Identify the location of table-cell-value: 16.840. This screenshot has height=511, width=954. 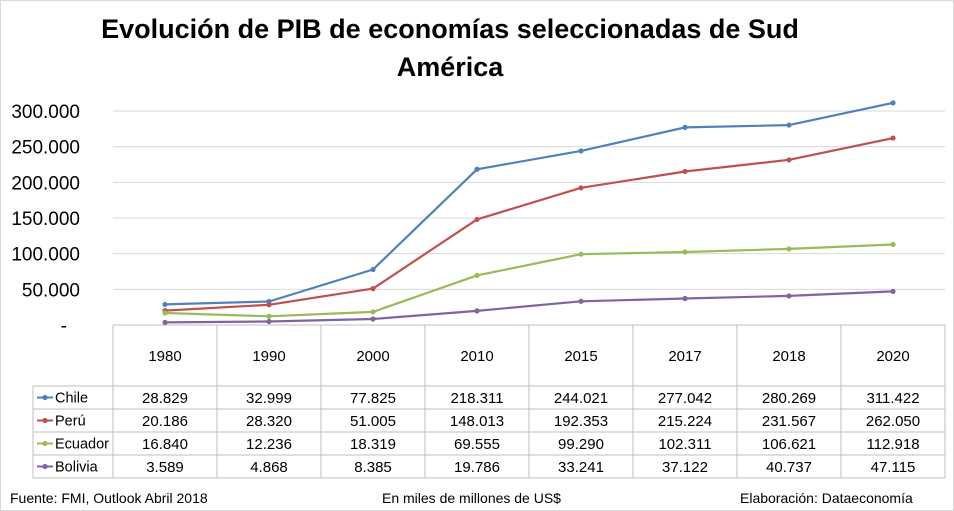
(165, 444).